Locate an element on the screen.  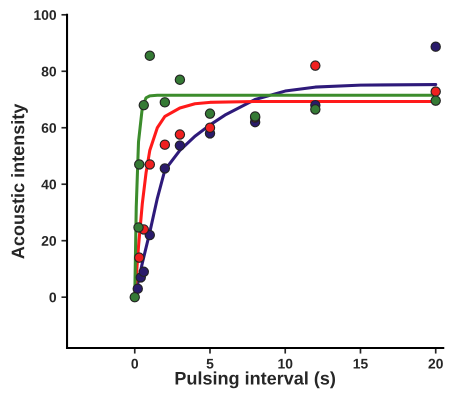
y-axis-title: Acoustic intensity is located at coordinates (19, 181).